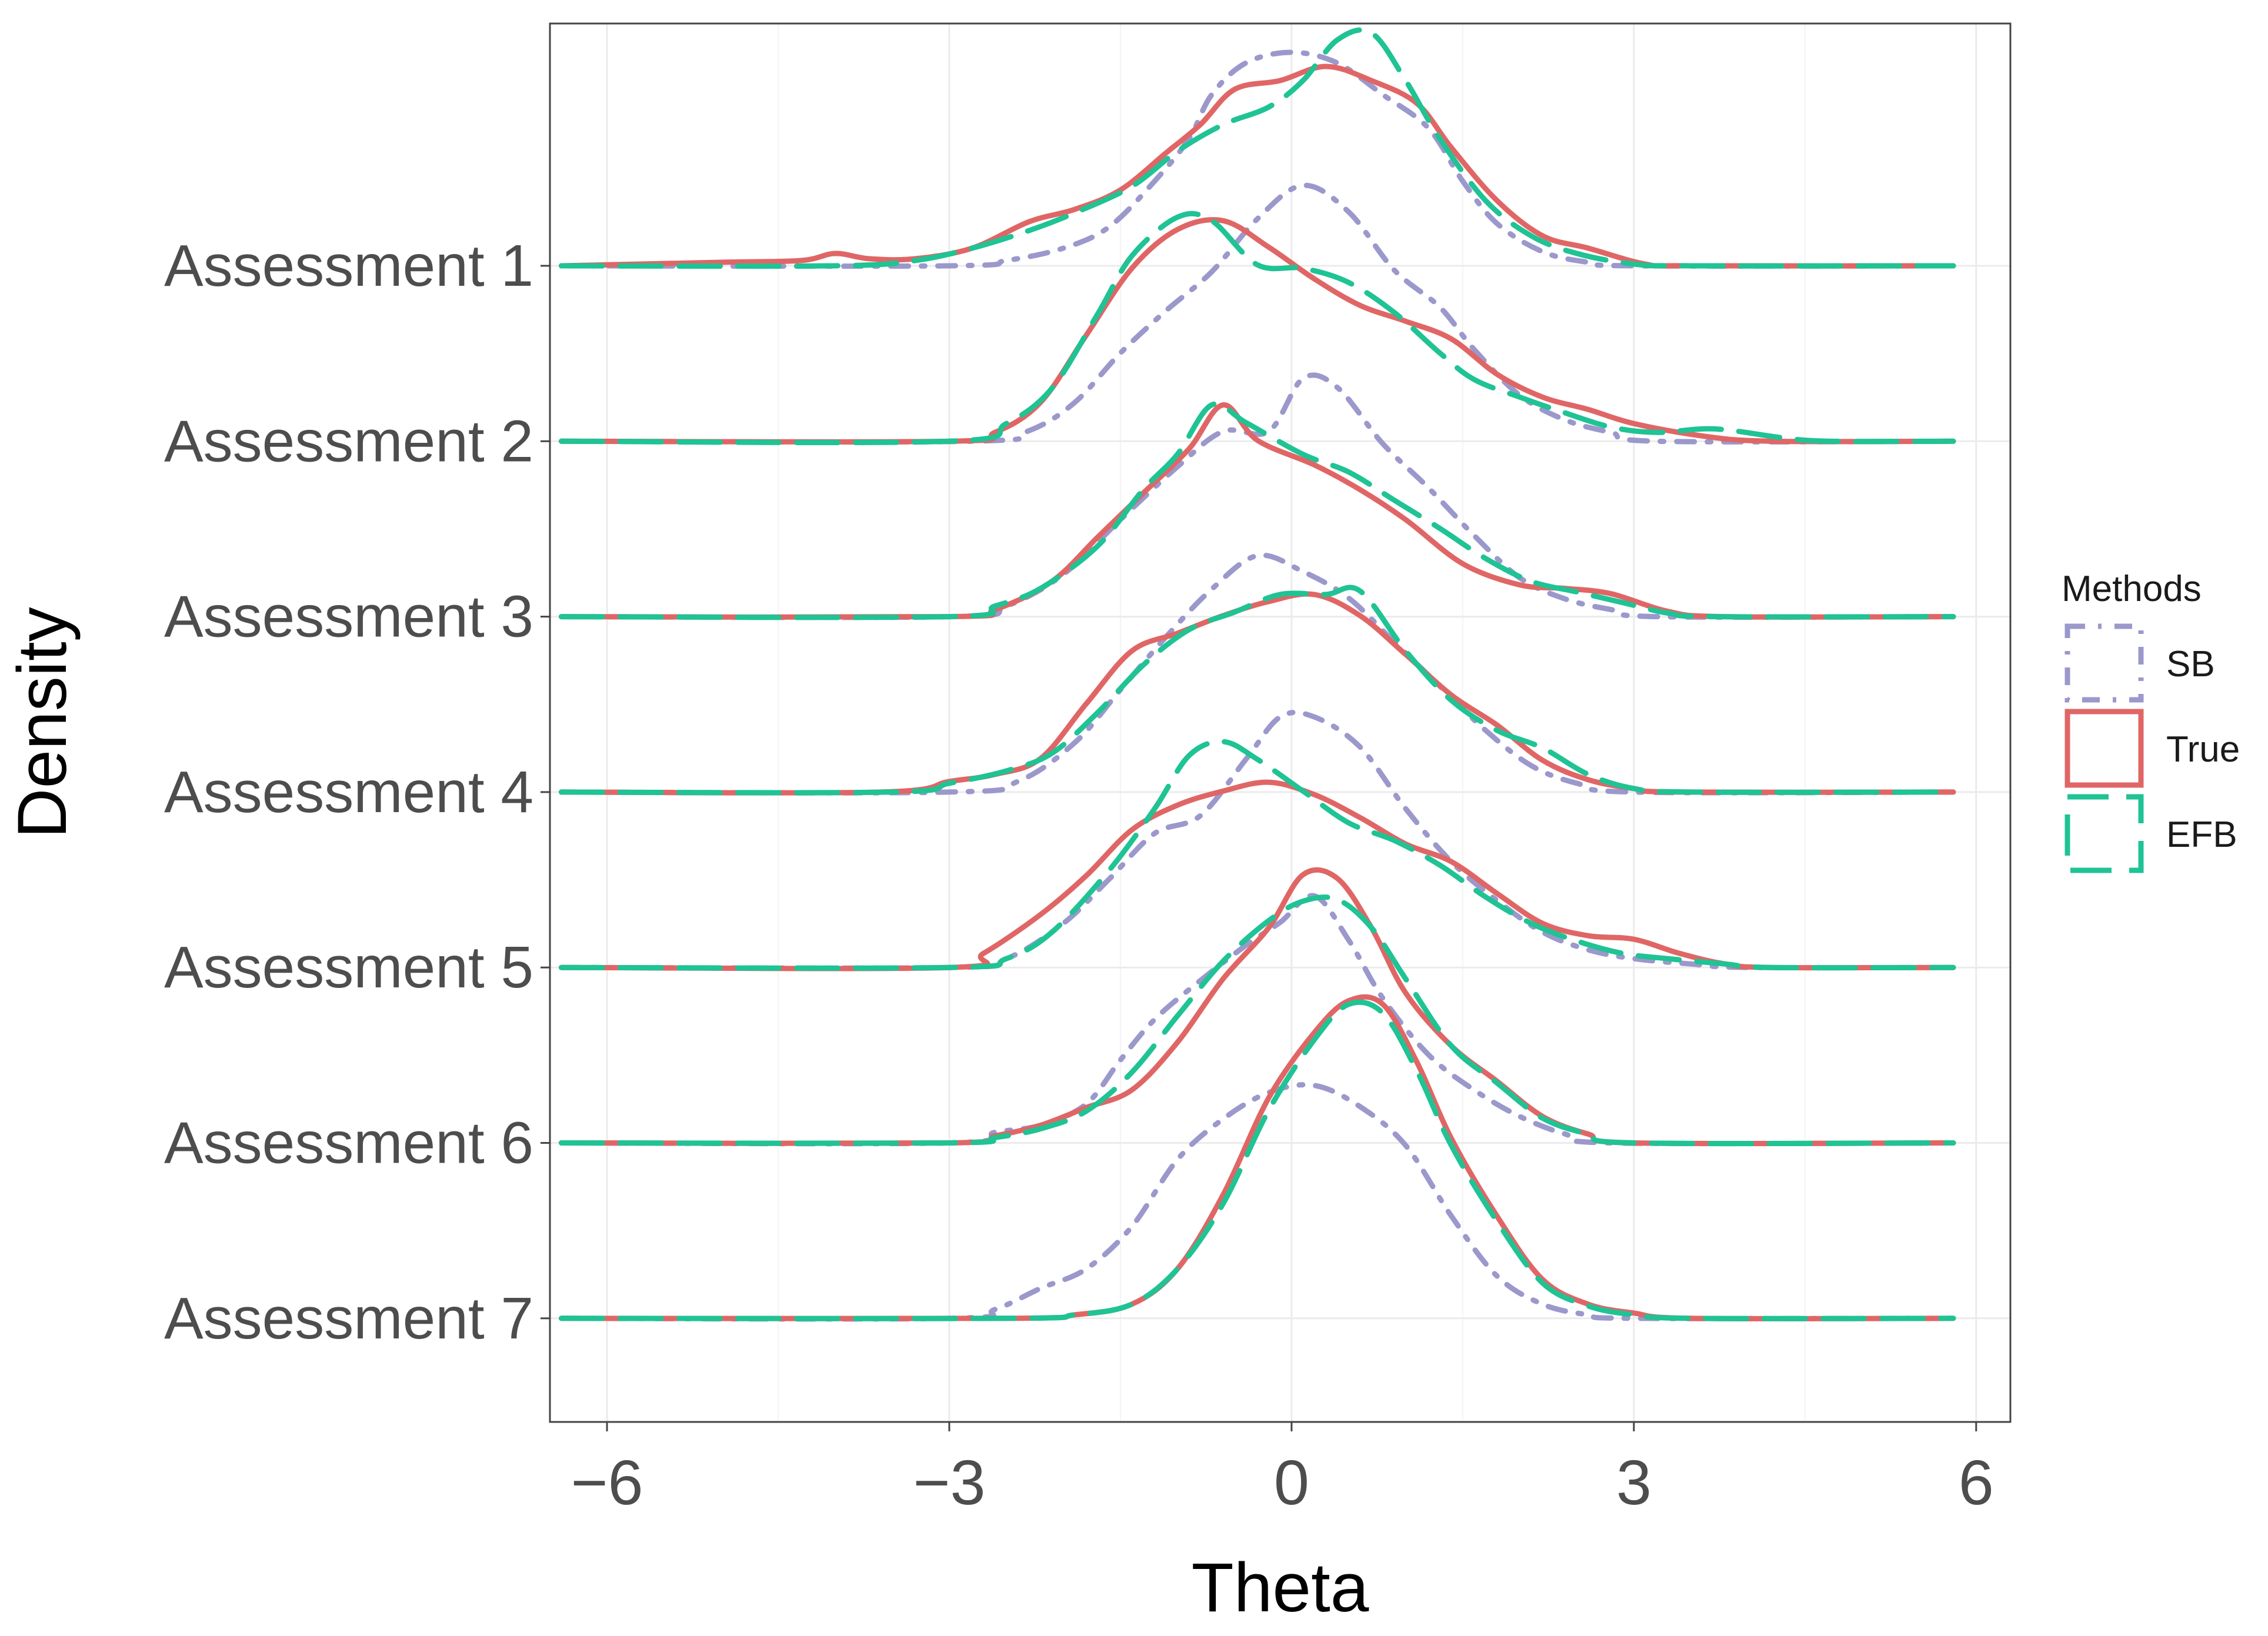 This screenshot has height=1636, width=2268. I want to click on legend-key-efb, so click(2104, 833).